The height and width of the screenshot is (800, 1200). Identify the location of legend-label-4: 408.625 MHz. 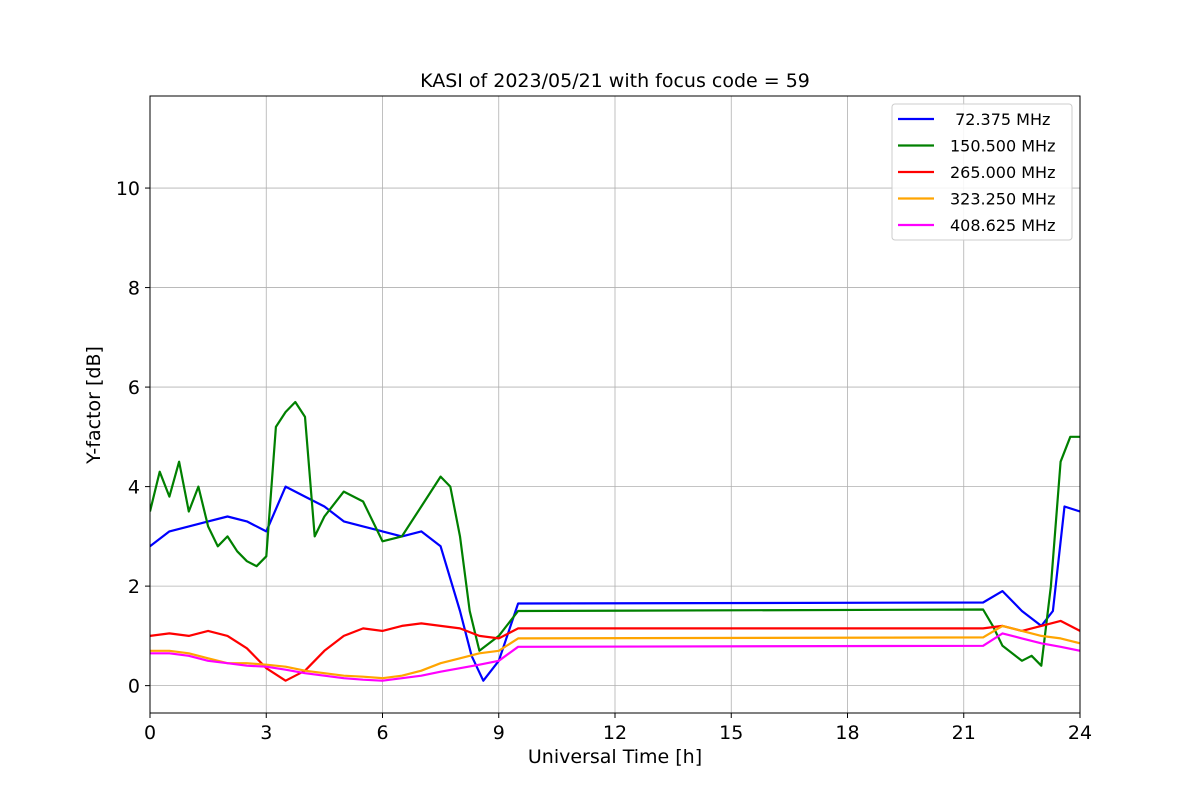
(1002, 225).